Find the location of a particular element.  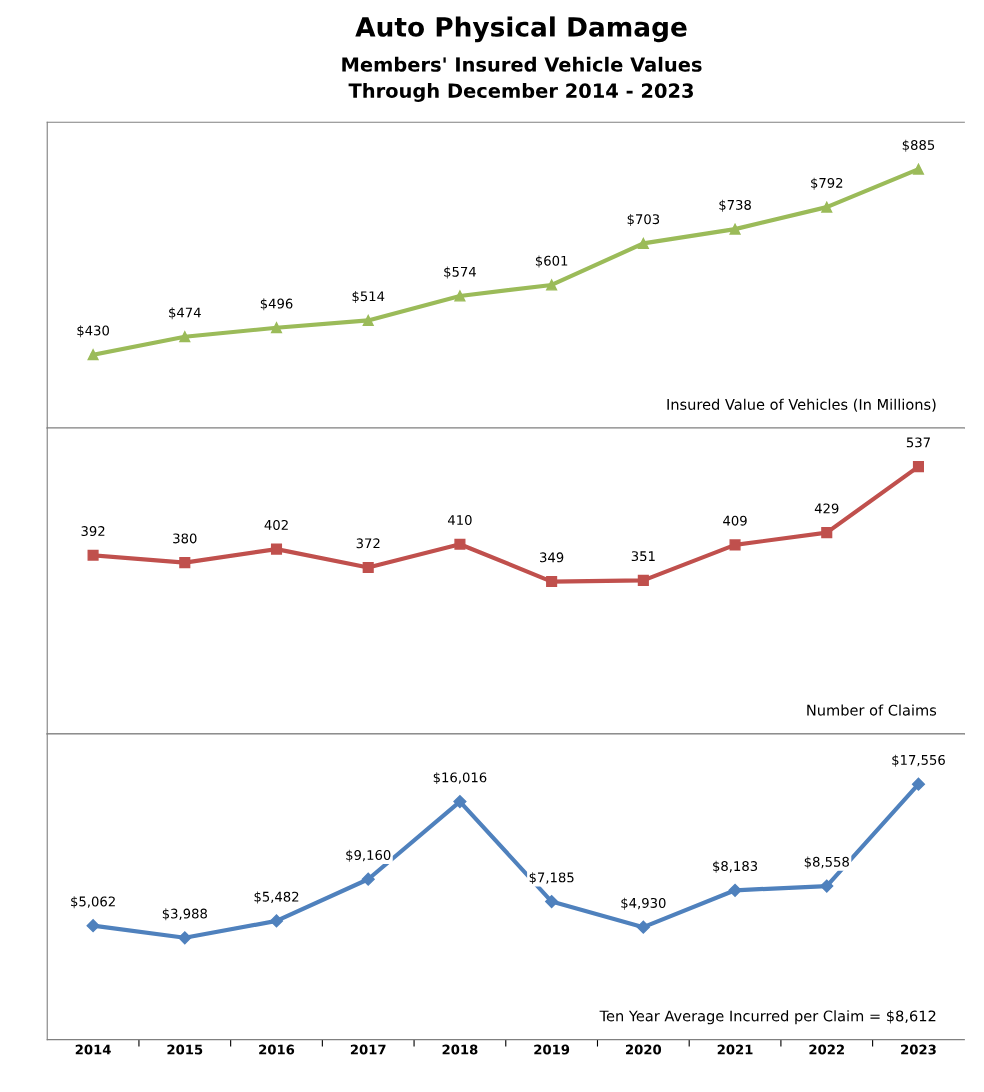

data-label: 537 is located at coordinates (918, 442).